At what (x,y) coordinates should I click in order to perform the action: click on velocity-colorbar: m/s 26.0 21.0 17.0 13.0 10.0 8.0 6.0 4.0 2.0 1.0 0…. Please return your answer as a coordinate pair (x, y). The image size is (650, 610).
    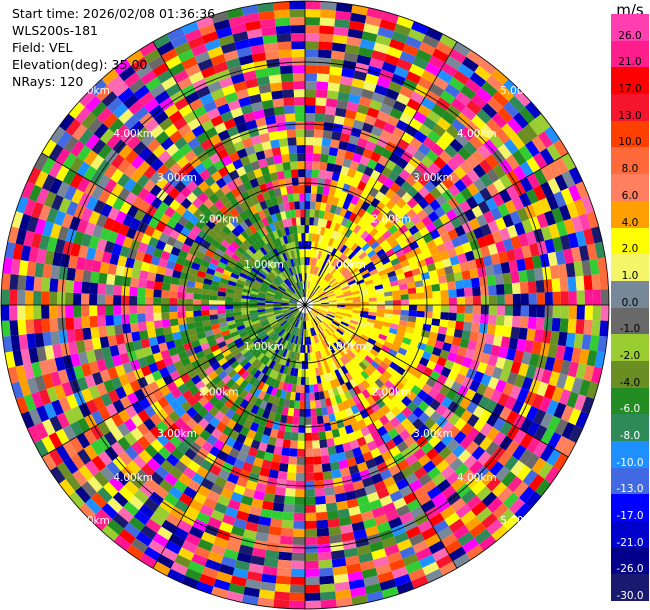
    Looking at the image, I should click on (630, 305).